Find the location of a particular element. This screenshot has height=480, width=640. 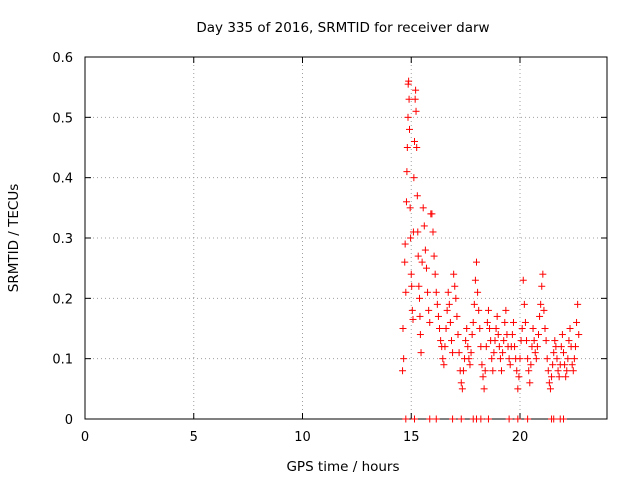

y-tick-label: 0 is located at coordinates (69, 420).